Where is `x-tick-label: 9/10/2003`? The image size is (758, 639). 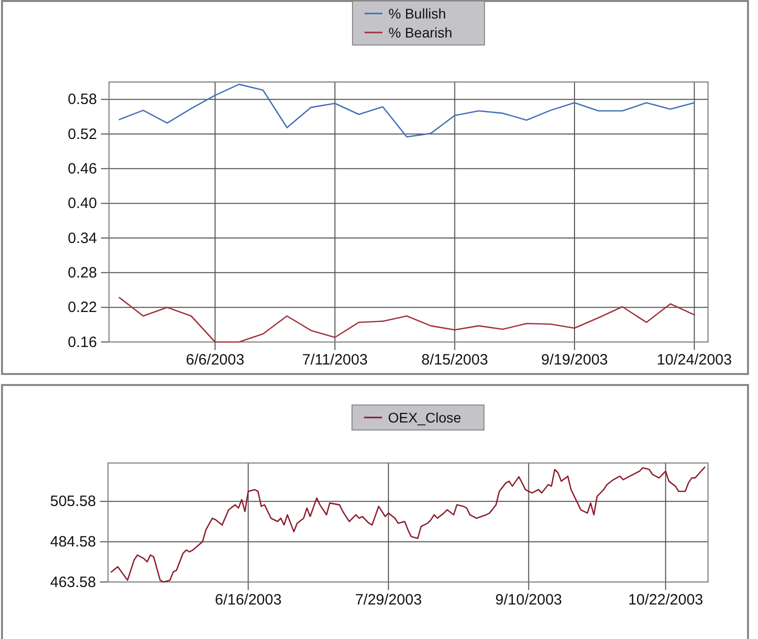
x-tick-label: 9/10/2003 is located at coordinates (528, 600).